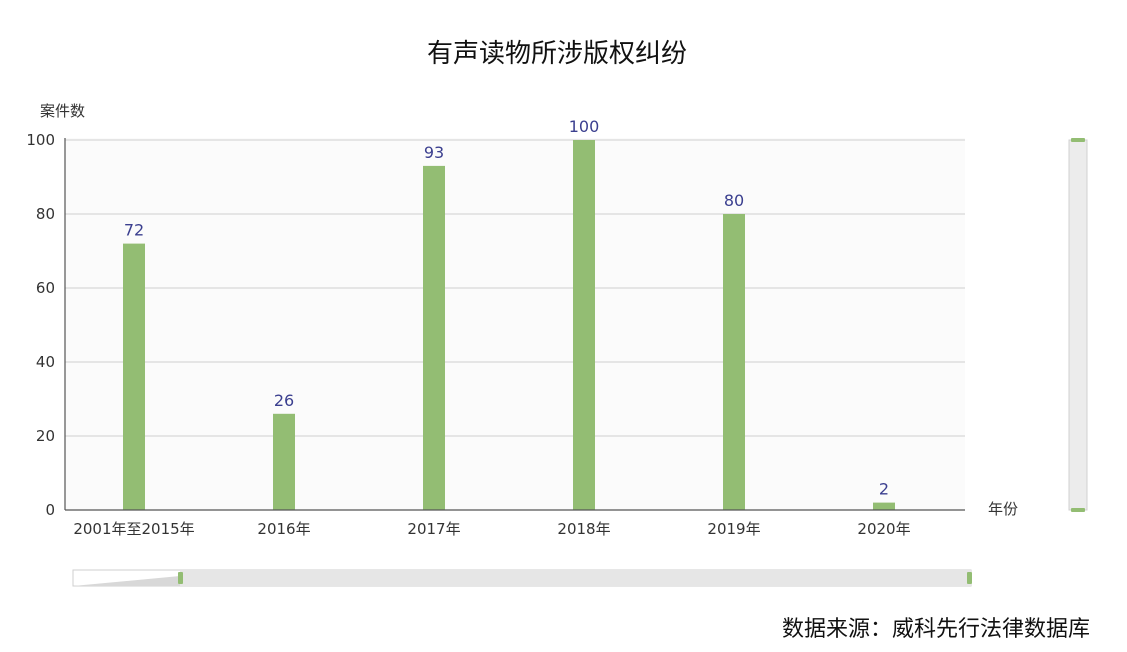 This screenshot has width=1127, height=652. Describe the element at coordinates (45, 436) in the screenshot. I see `y-tick-label: 20` at that location.